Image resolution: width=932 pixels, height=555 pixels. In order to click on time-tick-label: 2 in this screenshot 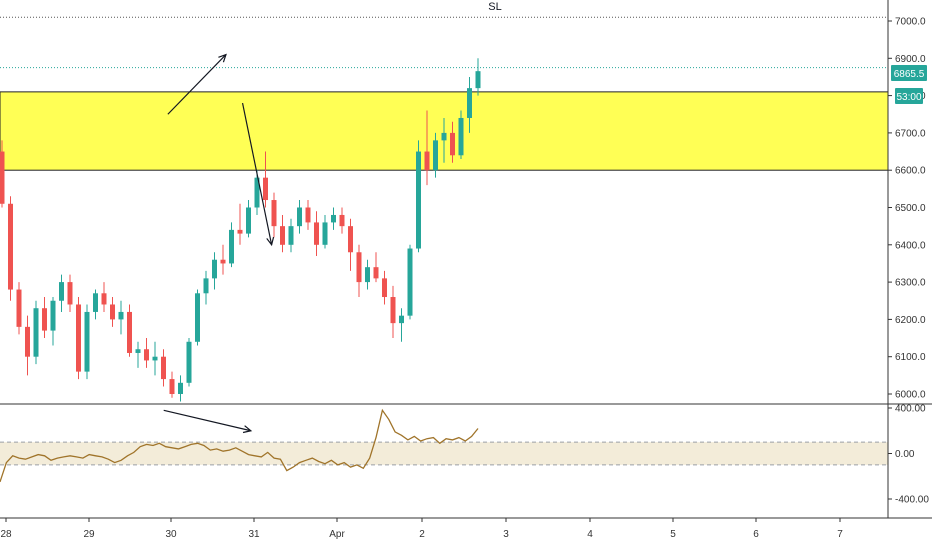, I will do `click(422, 534)`.